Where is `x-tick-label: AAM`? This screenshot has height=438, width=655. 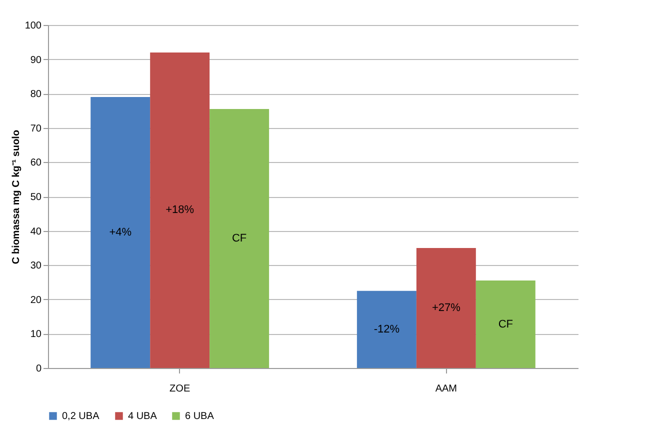 x-tick-label: AAM is located at coordinates (446, 389).